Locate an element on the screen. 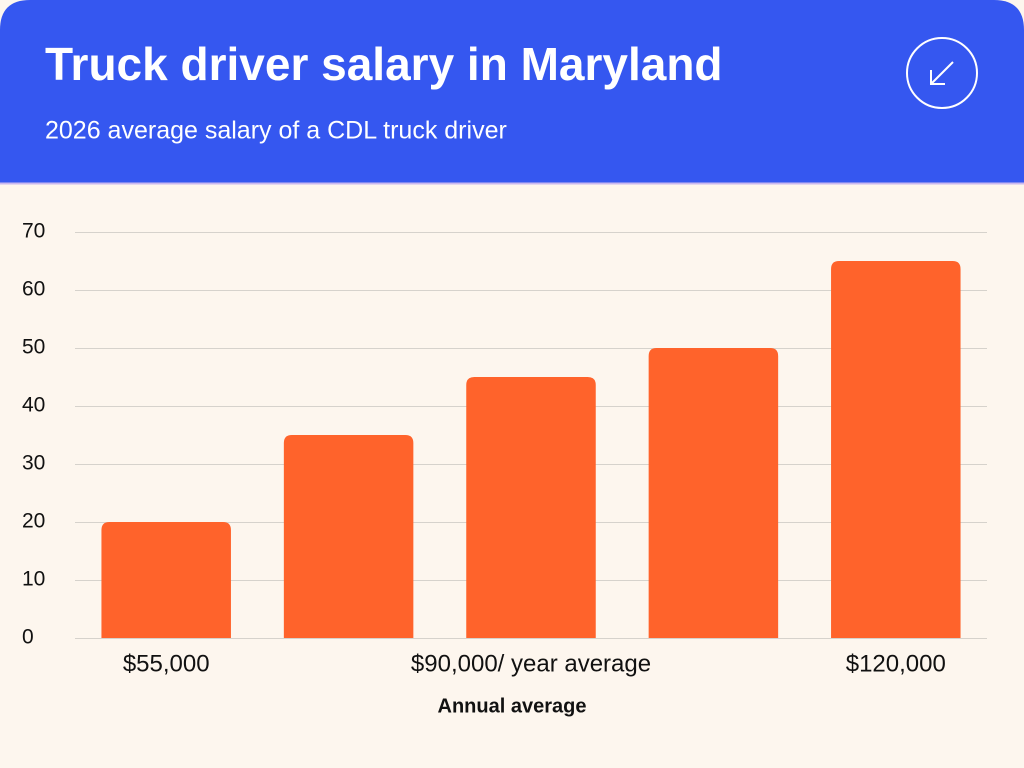 This screenshot has height=768, width=1024. y-tick-label: 30 is located at coordinates (33, 463).